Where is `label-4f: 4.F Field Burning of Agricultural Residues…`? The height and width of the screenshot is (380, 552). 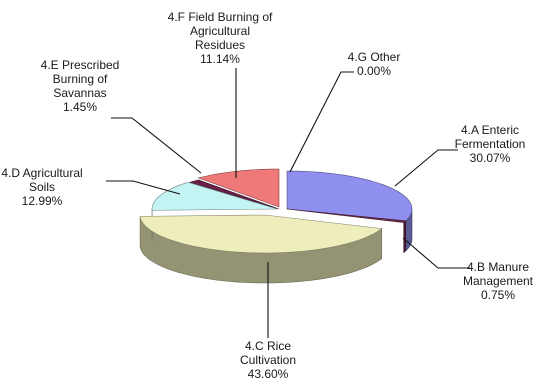 label-4f: 4.F Field Burning of Agricultural Residues… is located at coordinates (220, 38).